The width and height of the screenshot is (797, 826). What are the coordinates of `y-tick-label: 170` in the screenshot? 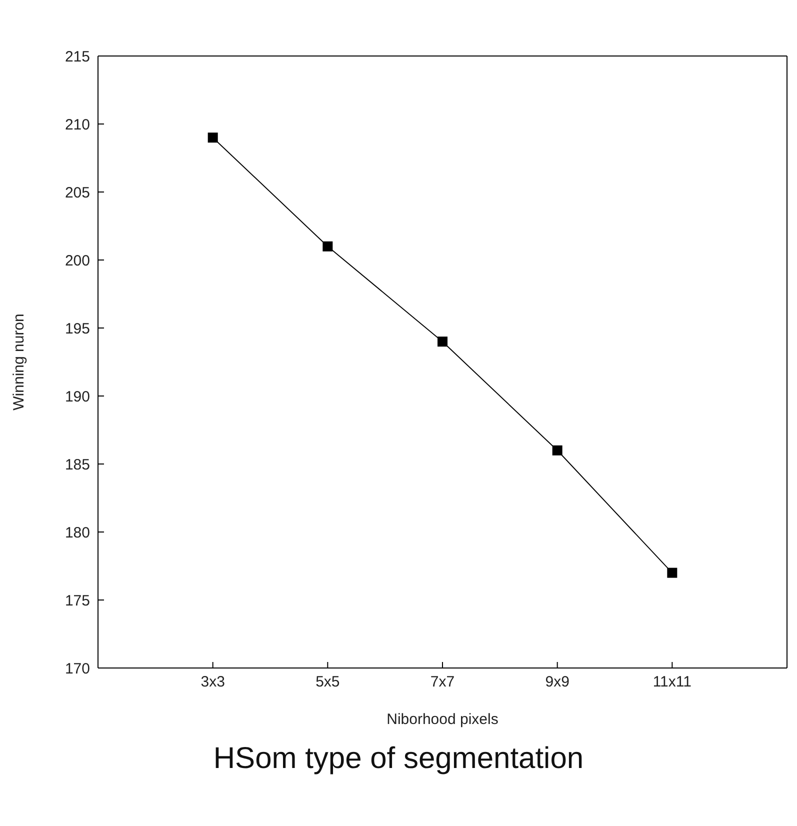 It's located at (77, 669).